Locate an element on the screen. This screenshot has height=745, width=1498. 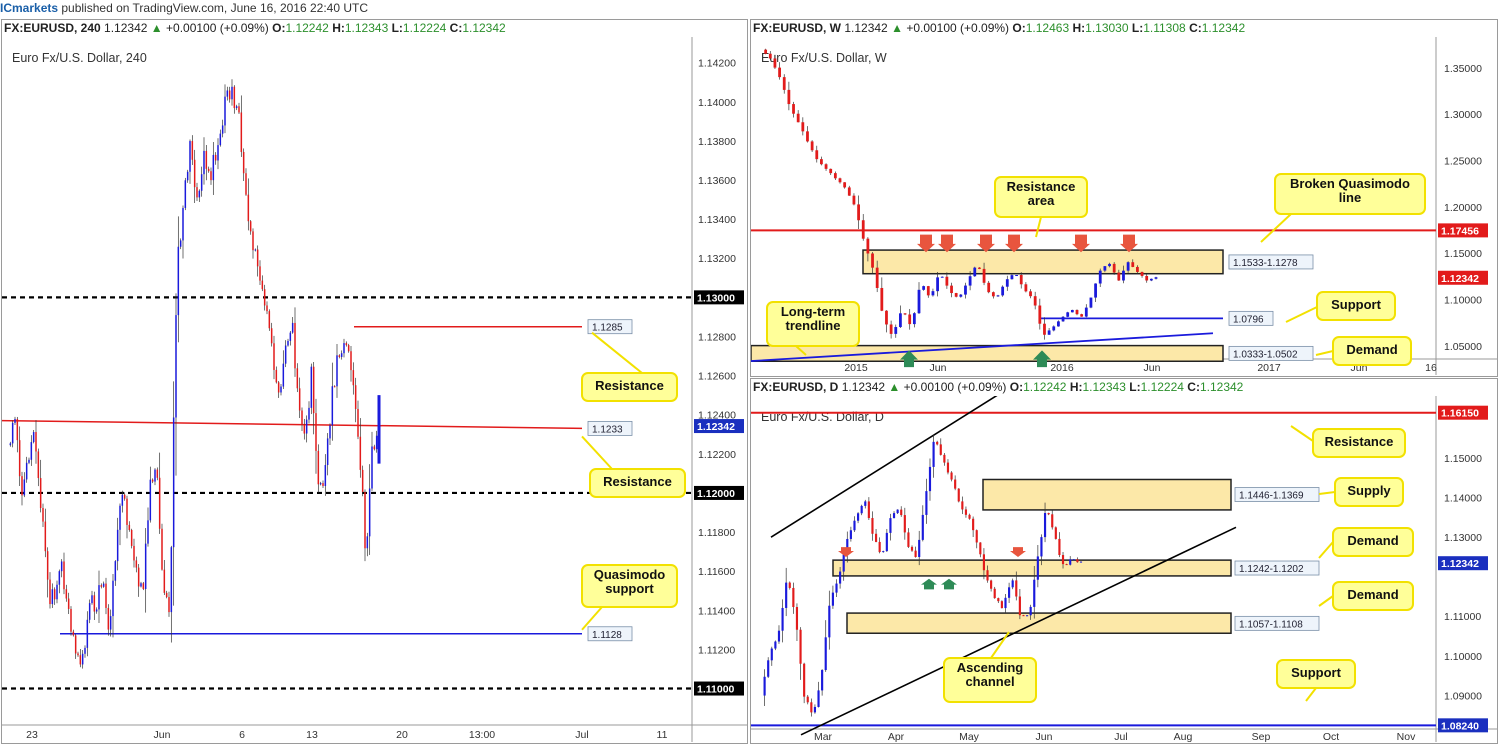
x-tick: Jun is located at coordinates (162, 735).